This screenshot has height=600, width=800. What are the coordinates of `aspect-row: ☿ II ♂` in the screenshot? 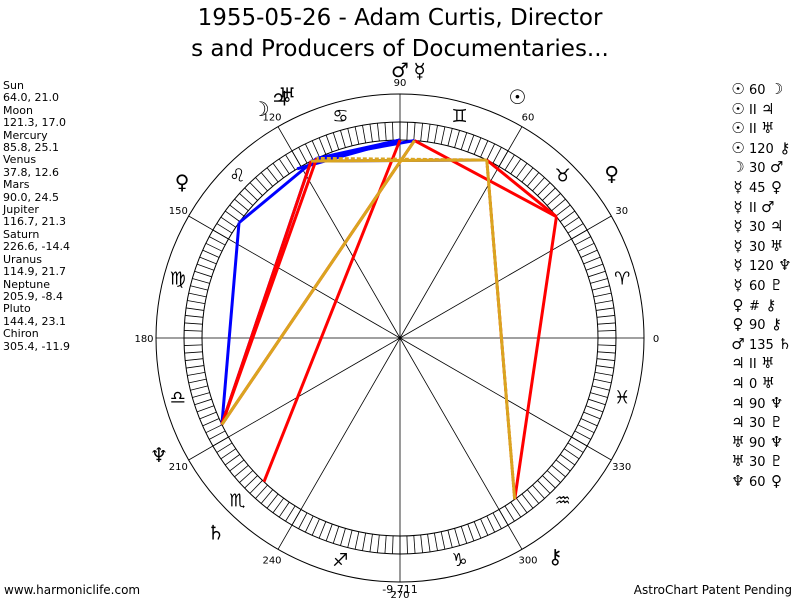 It's located at (761, 208).